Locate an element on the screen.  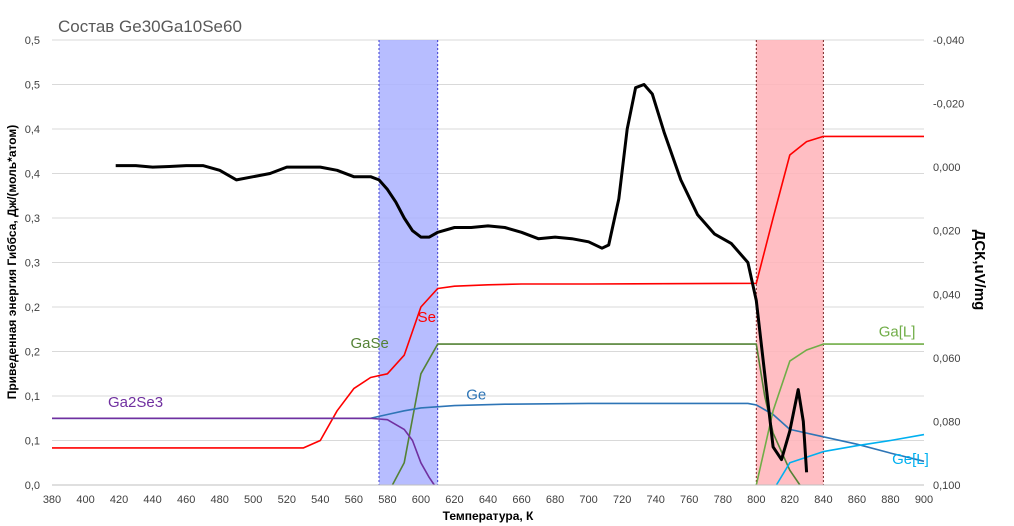
x-tick-label: 460 is located at coordinates (186, 500).